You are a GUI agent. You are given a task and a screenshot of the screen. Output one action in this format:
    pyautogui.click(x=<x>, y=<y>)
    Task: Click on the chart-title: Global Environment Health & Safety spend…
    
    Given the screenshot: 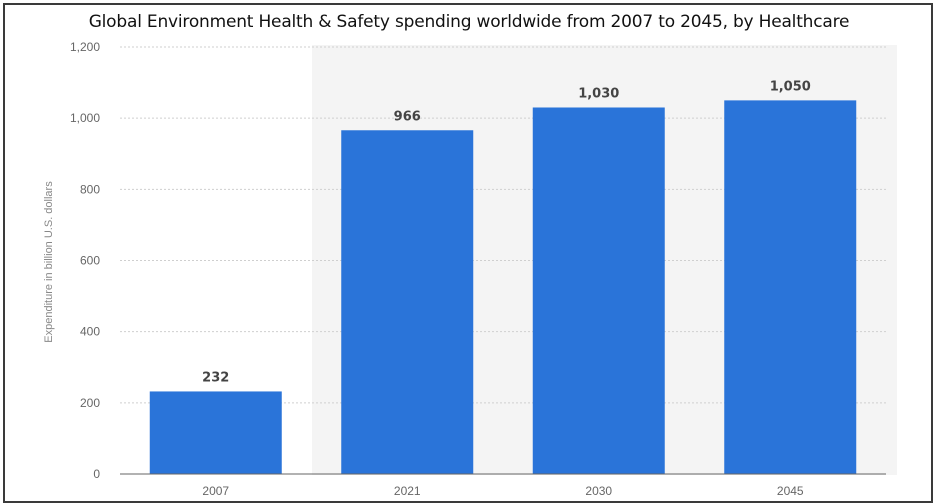 What is the action you would take?
    pyautogui.click(x=469, y=22)
    